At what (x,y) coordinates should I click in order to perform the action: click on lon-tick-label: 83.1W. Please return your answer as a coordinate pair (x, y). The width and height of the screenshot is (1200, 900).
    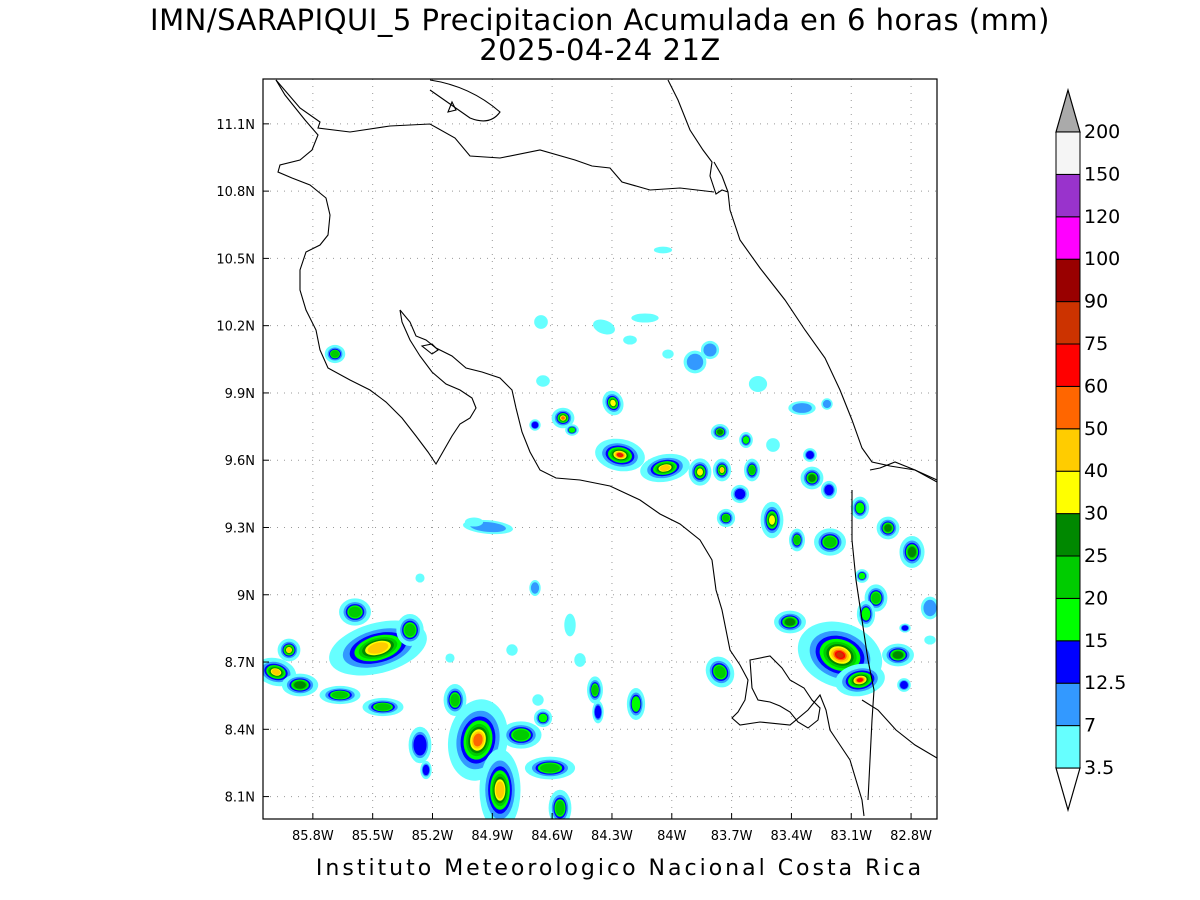
    Looking at the image, I should click on (851, 836).